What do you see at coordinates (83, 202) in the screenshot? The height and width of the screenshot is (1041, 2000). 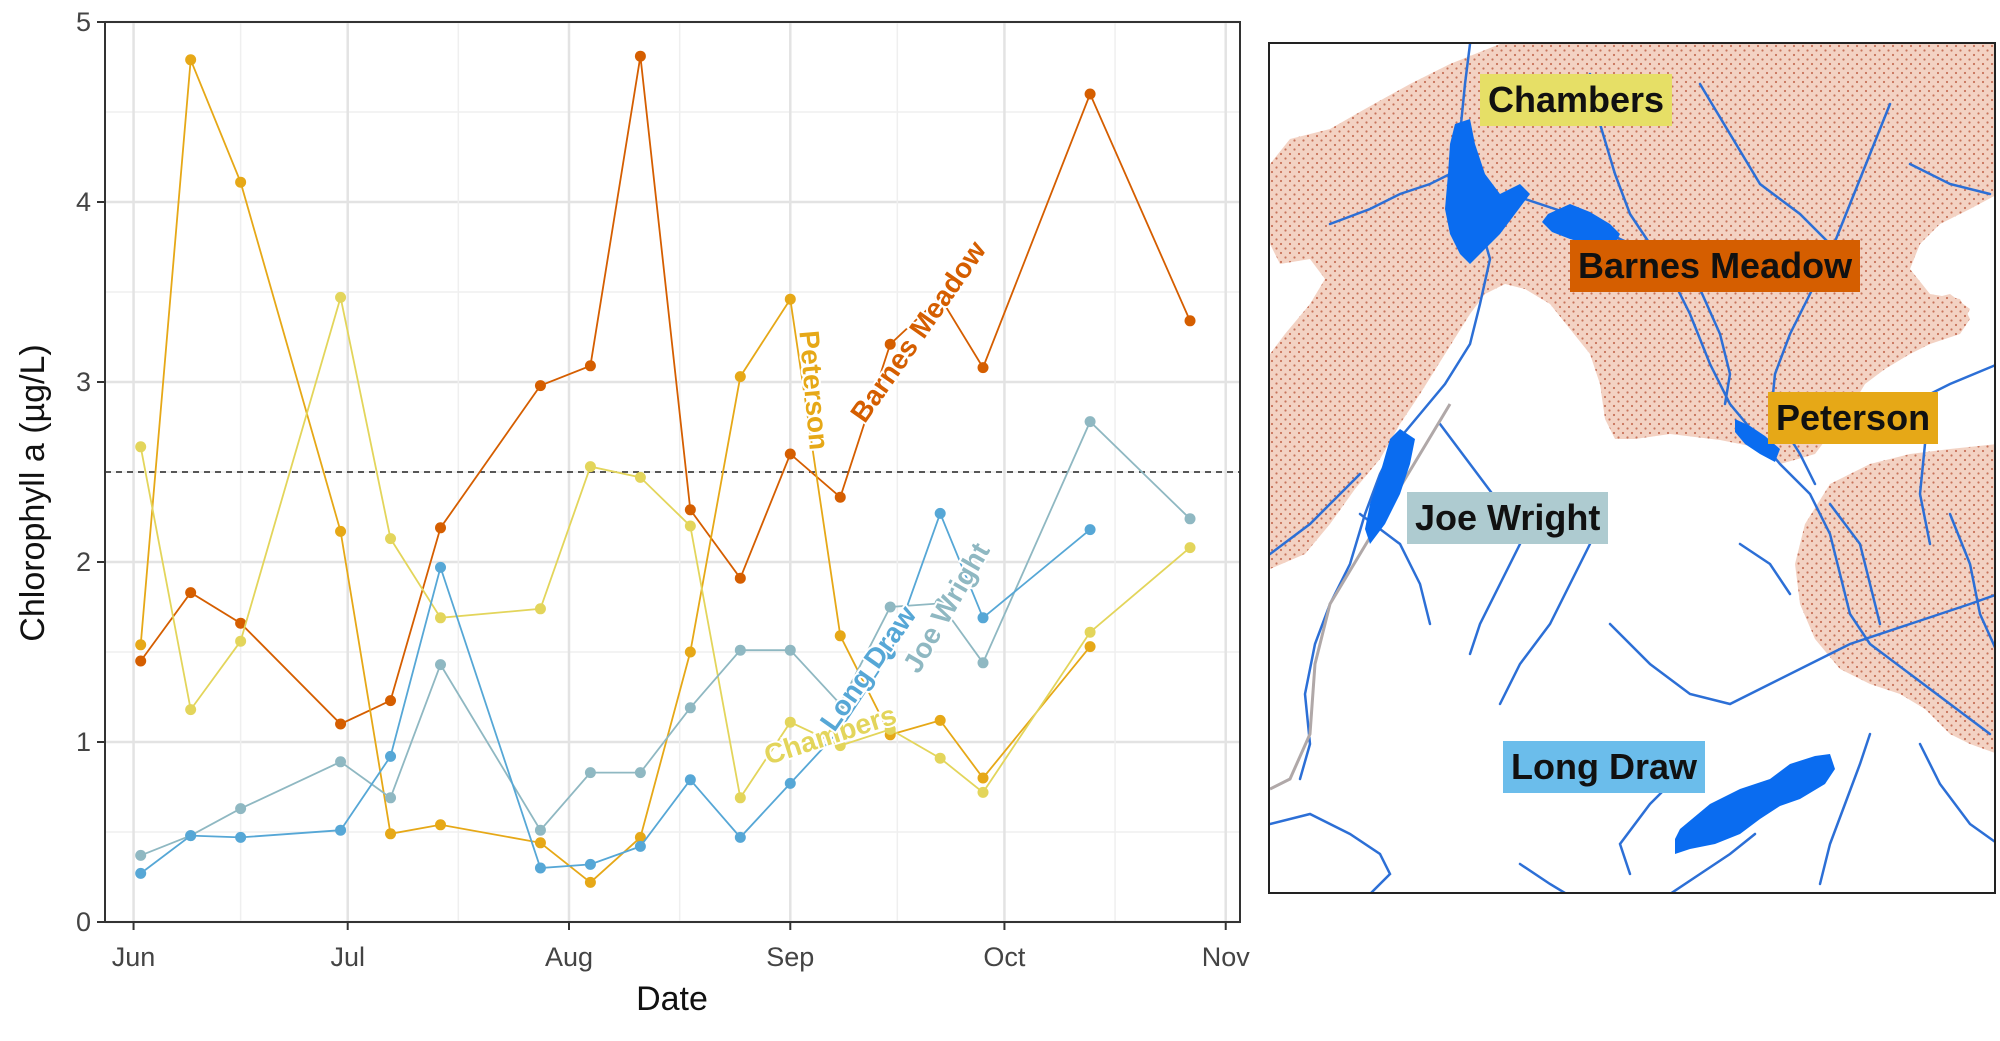 I see `y-tick-label: 4` at bounding box center [83, 202].